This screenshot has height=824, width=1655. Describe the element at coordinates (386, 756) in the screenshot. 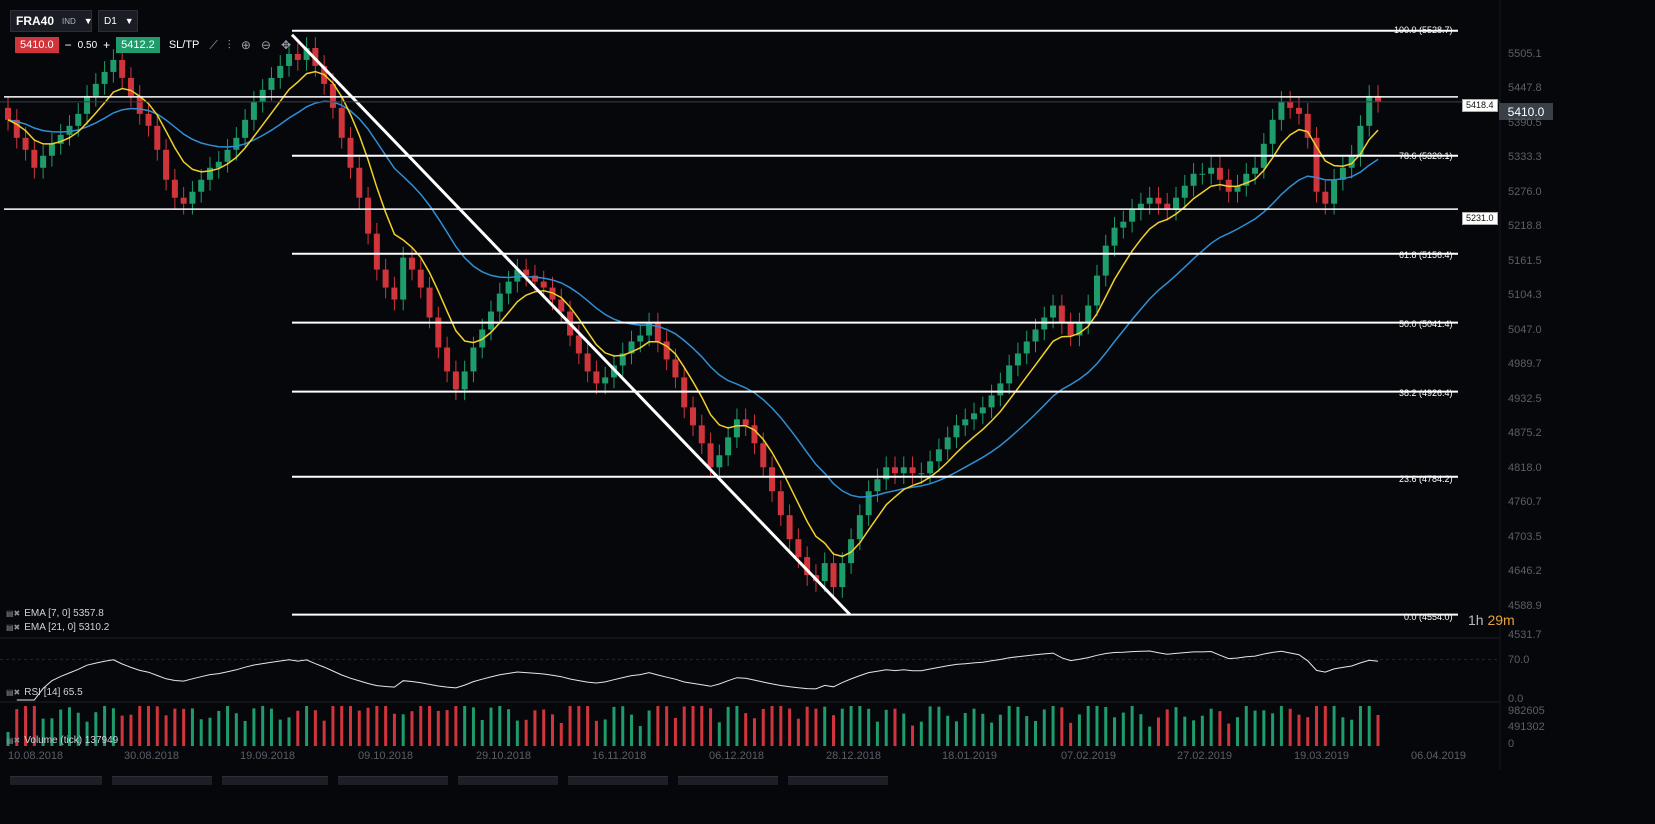

I see `x-tick: 09.10.2018` at that location.